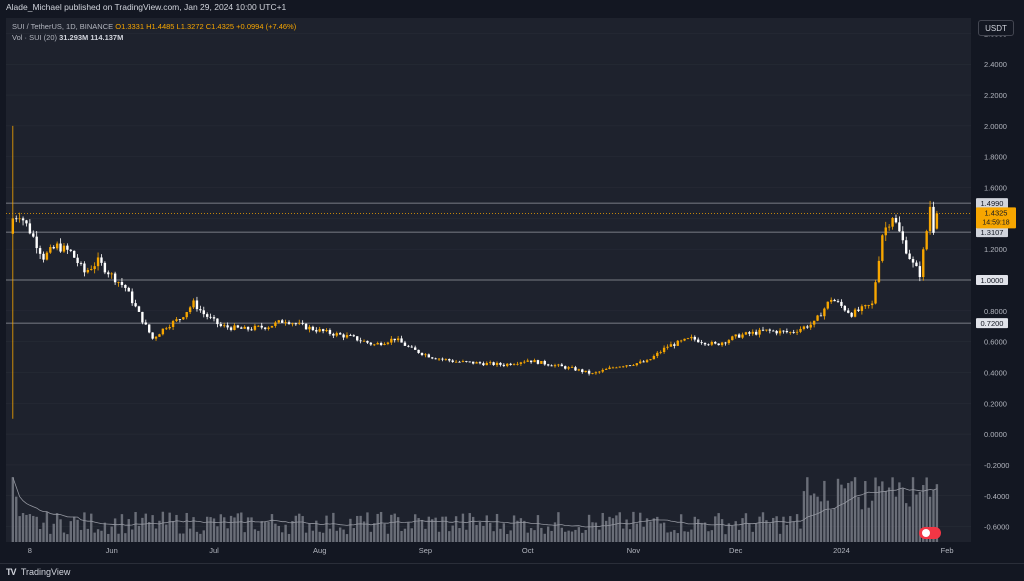 This screenshot has height=581, width=1024. I want to click on legend-volume-value: 31.293M, so click(74, 37).